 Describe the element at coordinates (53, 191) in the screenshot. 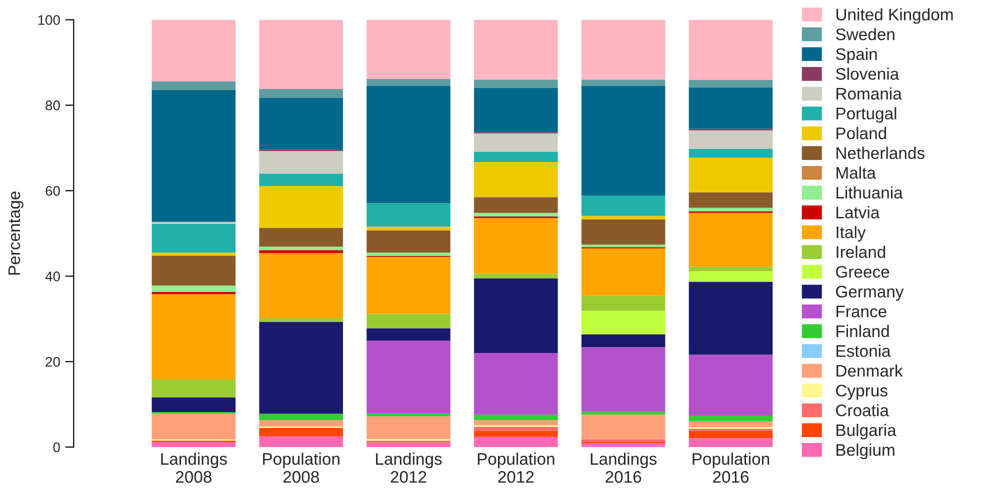

I see `y-tick-label: 60` at that location.